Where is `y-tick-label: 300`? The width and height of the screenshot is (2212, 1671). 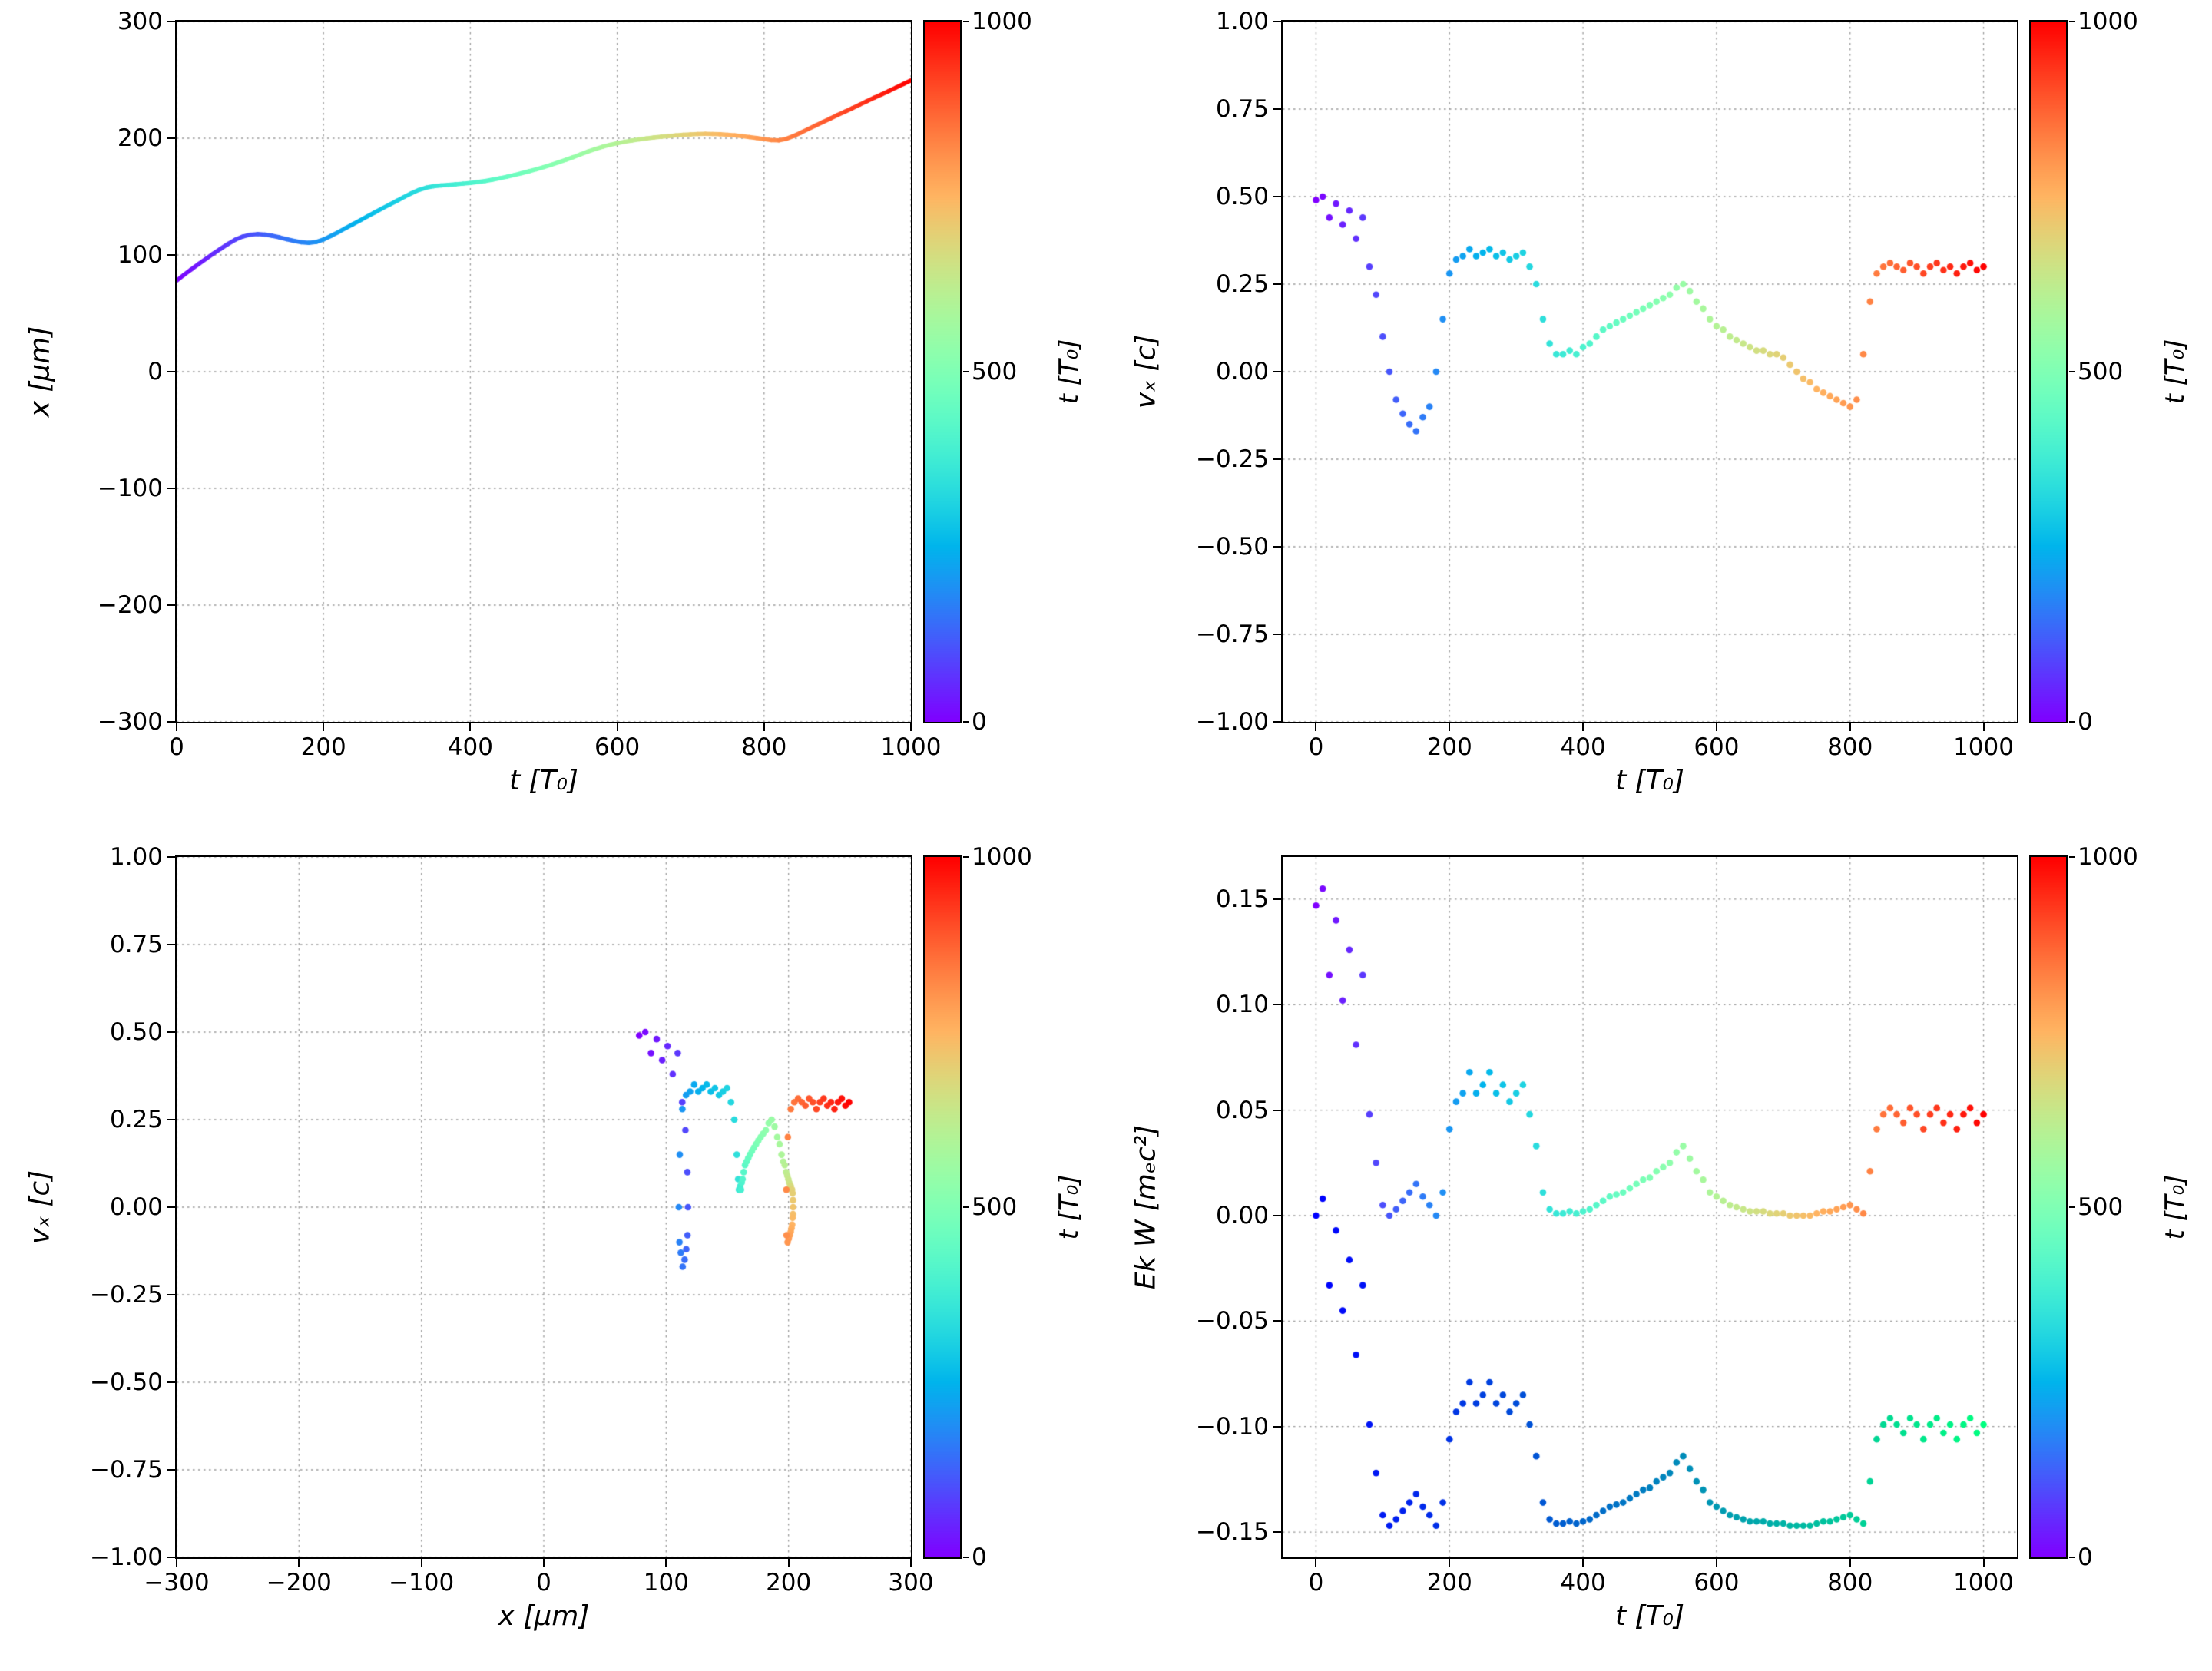
y-tick-label: 300 is located at coordinates (140, 21).